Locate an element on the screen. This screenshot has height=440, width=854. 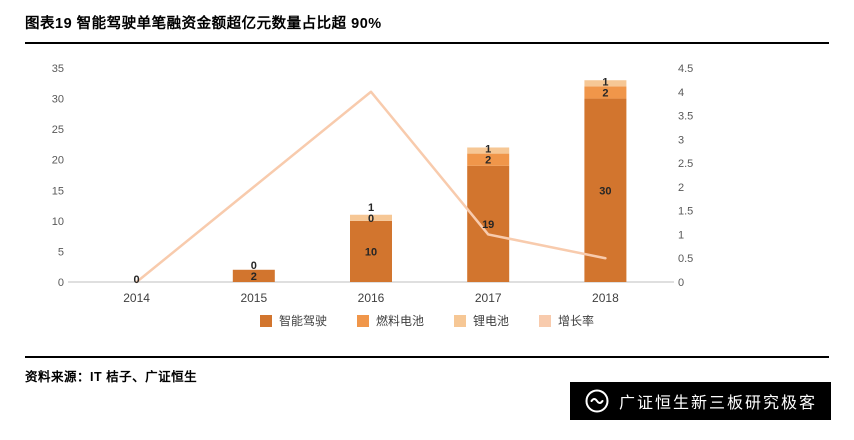
right-axis-tick-label: 0.5 is located at coordinates (685, 259).